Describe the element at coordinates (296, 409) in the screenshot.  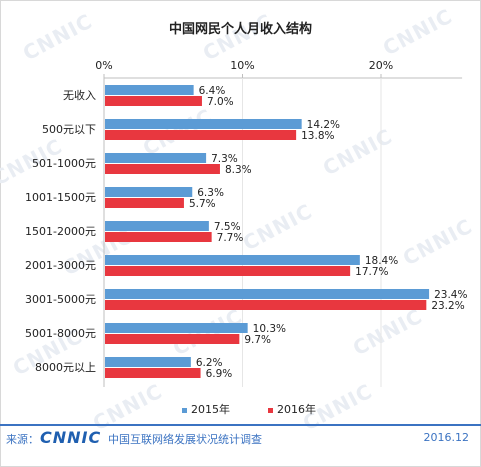
I see `legend-label-2016: 2016年` at that location.